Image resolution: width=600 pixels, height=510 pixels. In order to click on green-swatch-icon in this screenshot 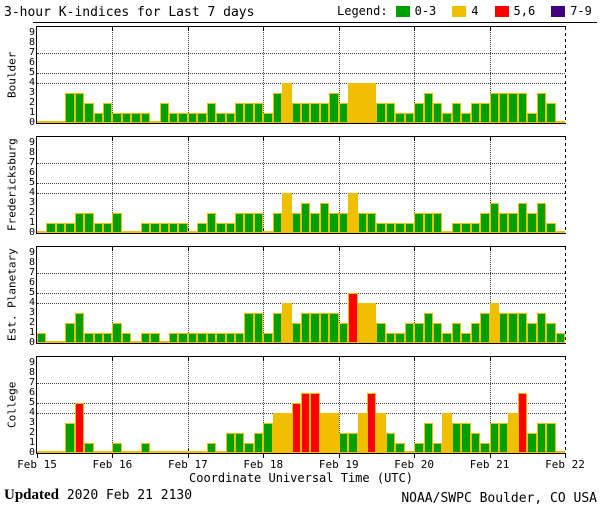, I will do `click(402, 11)`.